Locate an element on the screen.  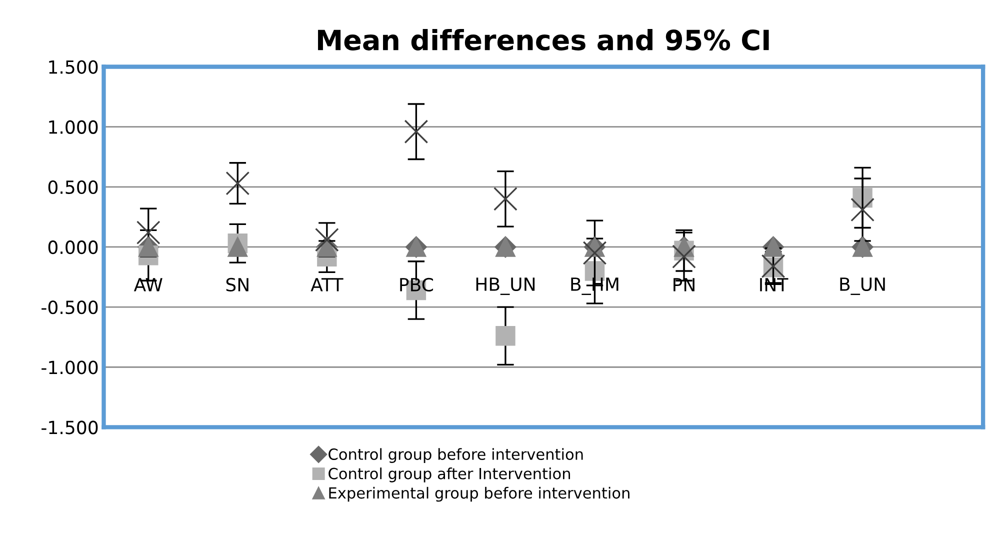
y-tick-label: 0.500 is located at coordinates (73, 187).